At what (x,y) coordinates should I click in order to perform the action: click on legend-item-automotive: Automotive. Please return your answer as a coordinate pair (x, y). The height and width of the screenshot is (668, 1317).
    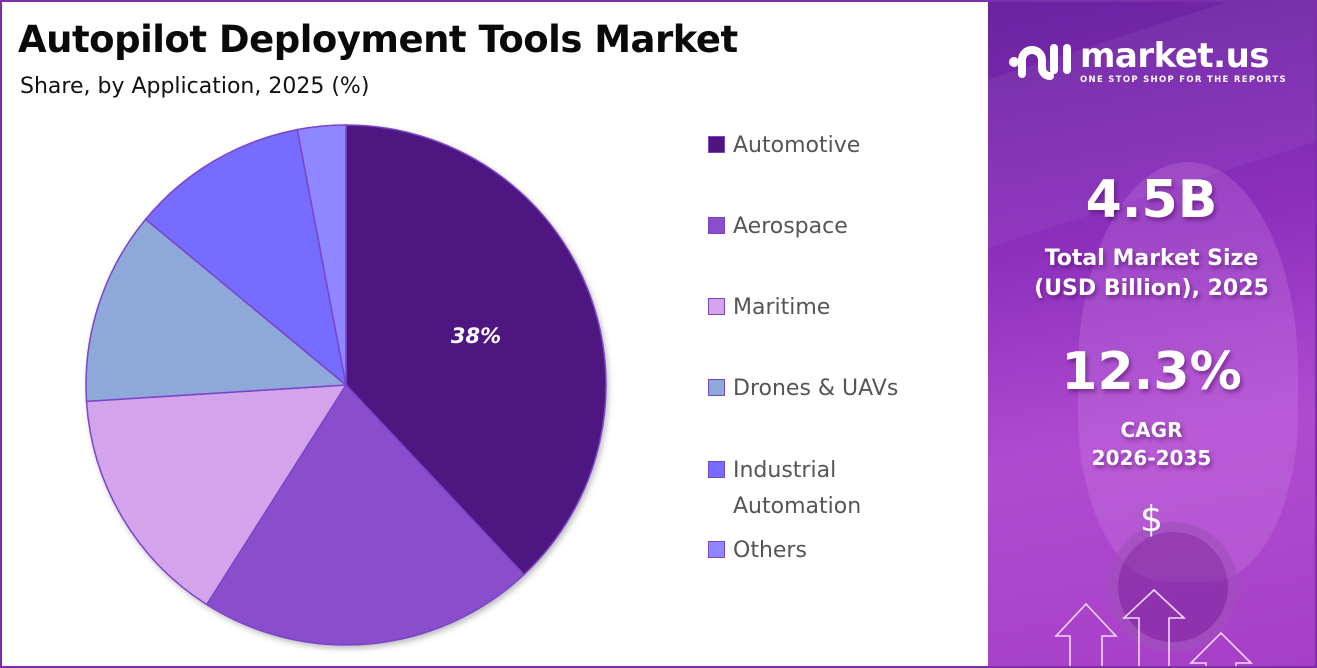
    Looking at the image, I should click on (784, 146).